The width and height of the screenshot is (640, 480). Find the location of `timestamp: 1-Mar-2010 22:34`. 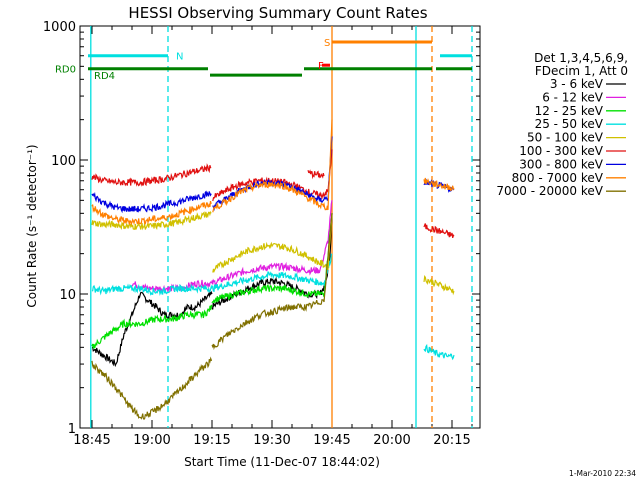

timestamp: 1-Mar-2010 22:34 is located at coordinates (602, 473).